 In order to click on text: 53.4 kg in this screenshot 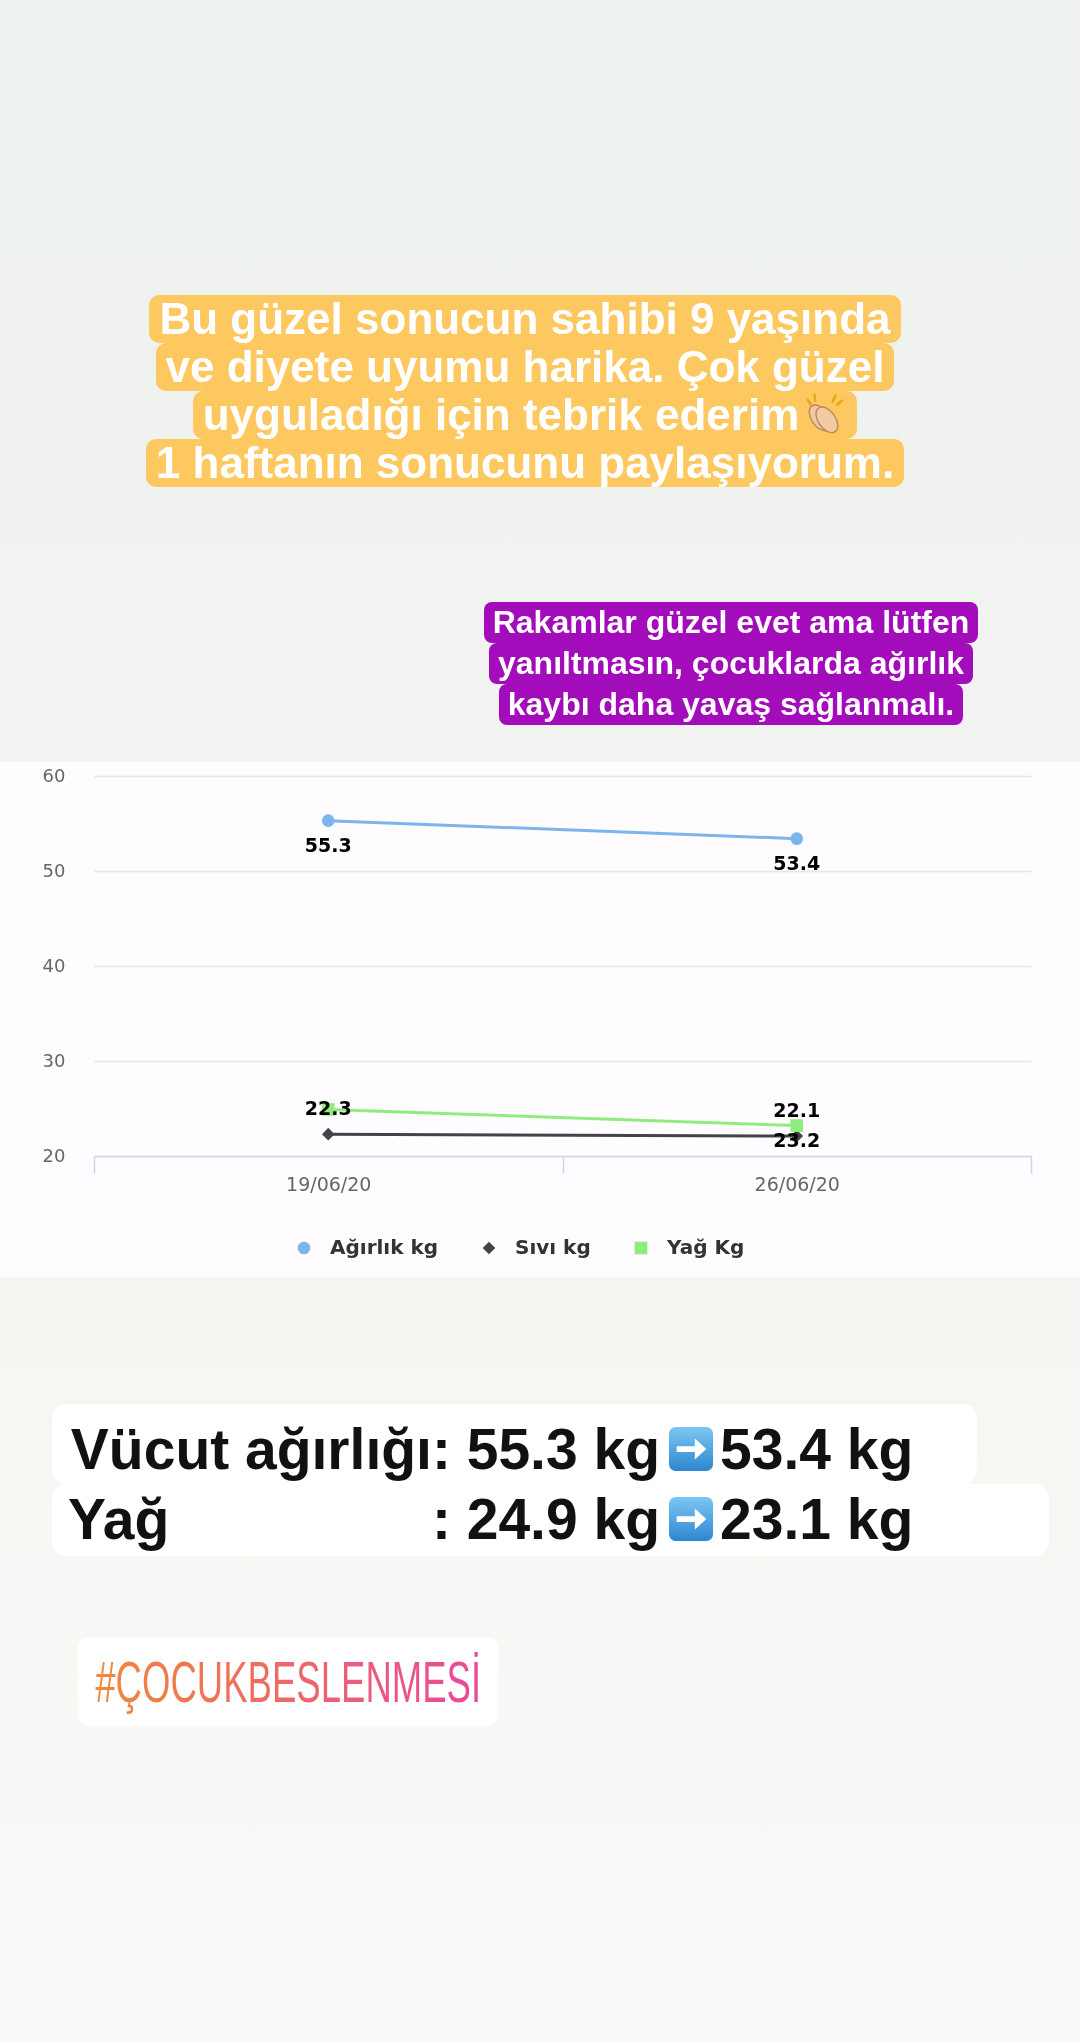, I will do `click(817, 1449)`.